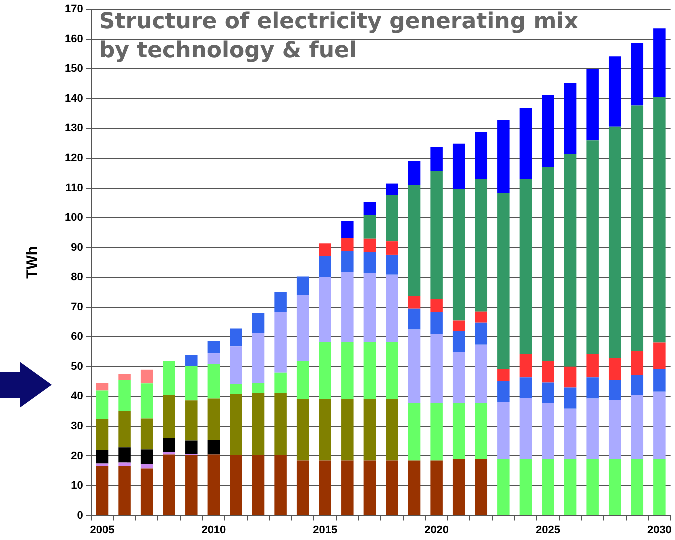 The height and width of the screenshot is (540, 675). What do you see at coordinates (77, 307) in the screenshot?
I see `y-tick-label: 70` at bounding box center [77, 307].